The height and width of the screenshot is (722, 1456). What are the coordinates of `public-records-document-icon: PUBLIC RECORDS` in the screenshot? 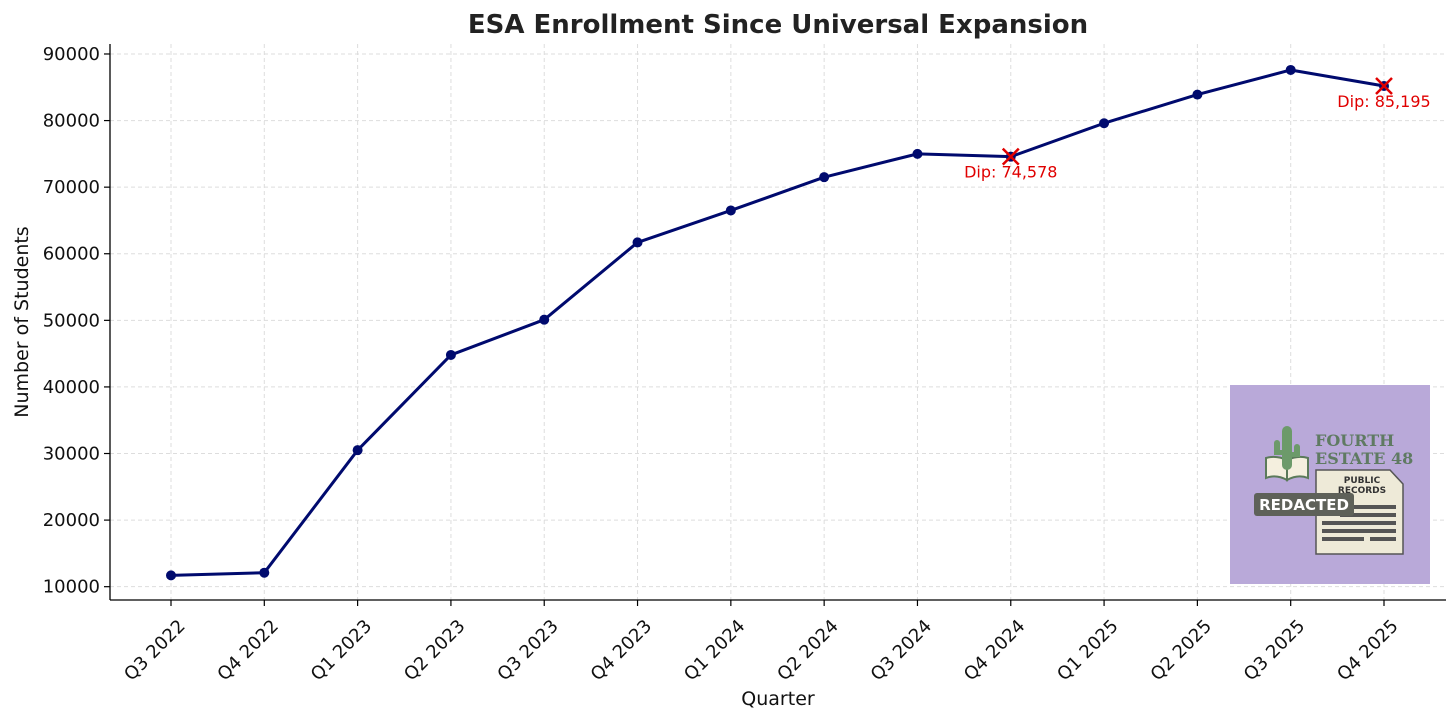 It's located at (1359, 512).